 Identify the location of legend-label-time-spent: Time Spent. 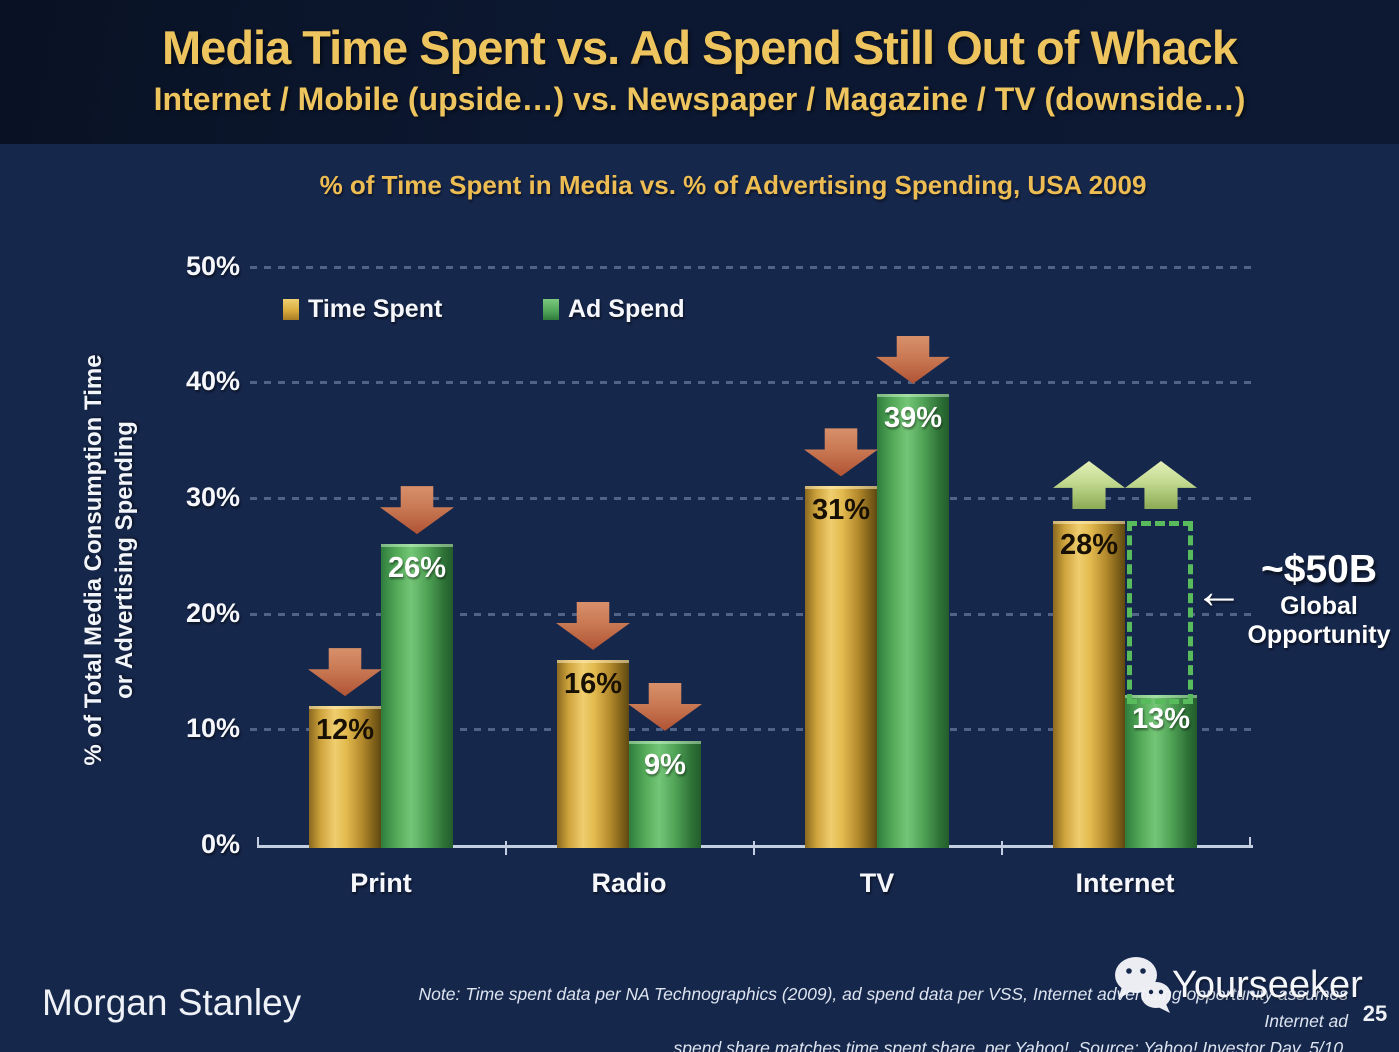
(375, 309).